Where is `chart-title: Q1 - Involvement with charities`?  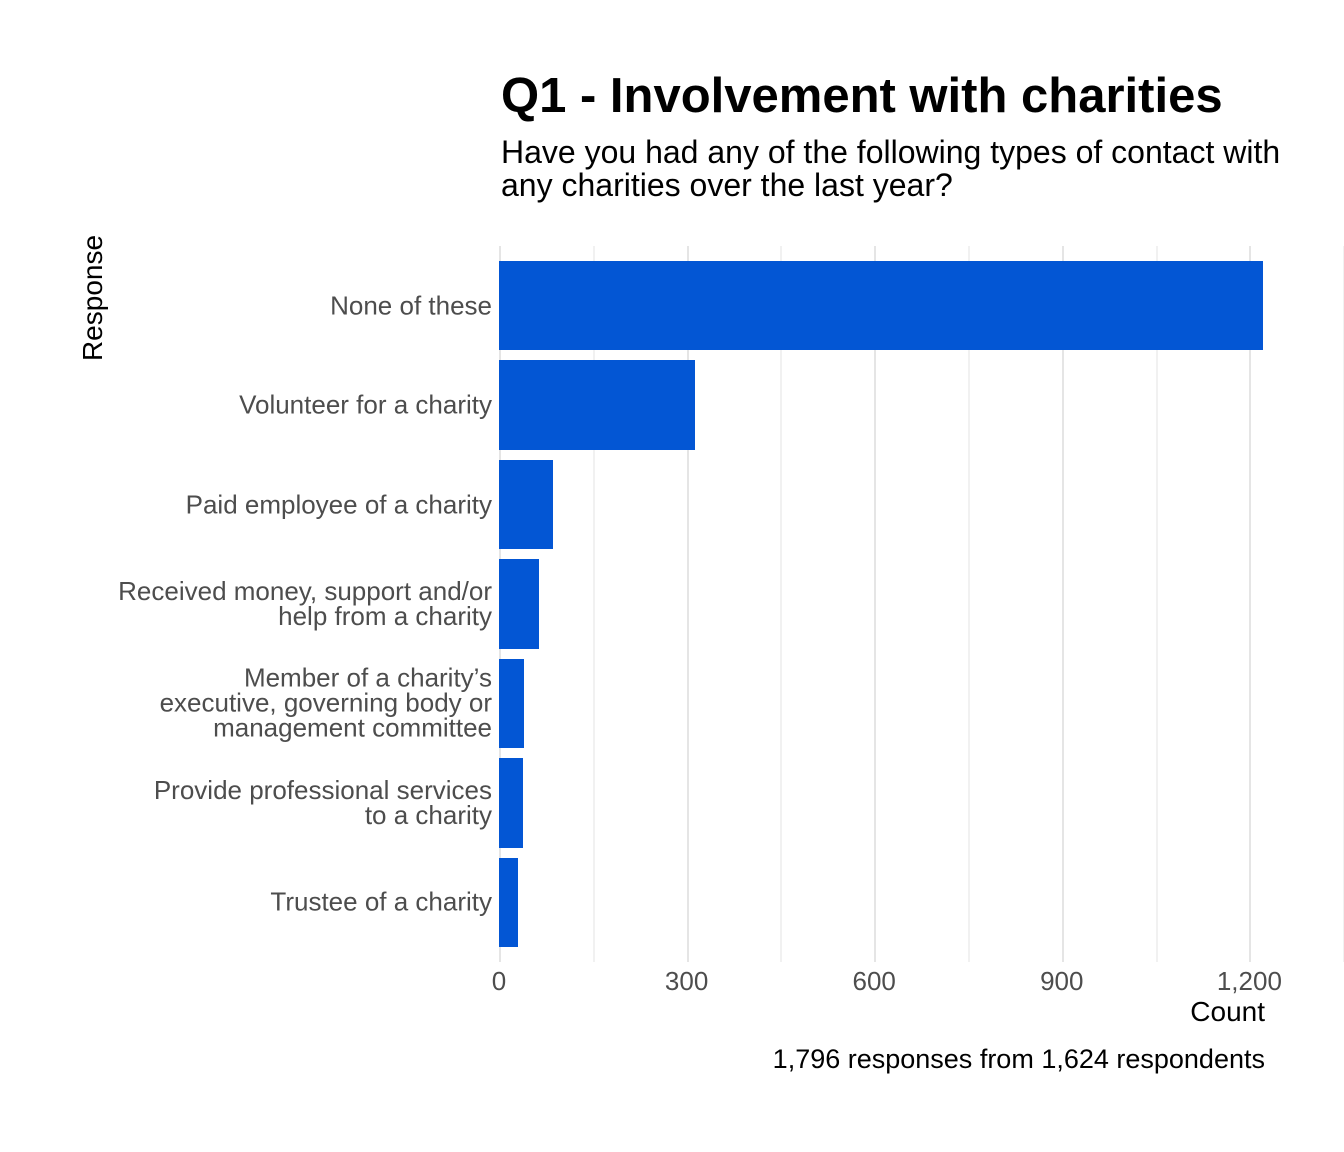
chart-title: Q1 - Involvement with charities is located at coordinates (862, 96).